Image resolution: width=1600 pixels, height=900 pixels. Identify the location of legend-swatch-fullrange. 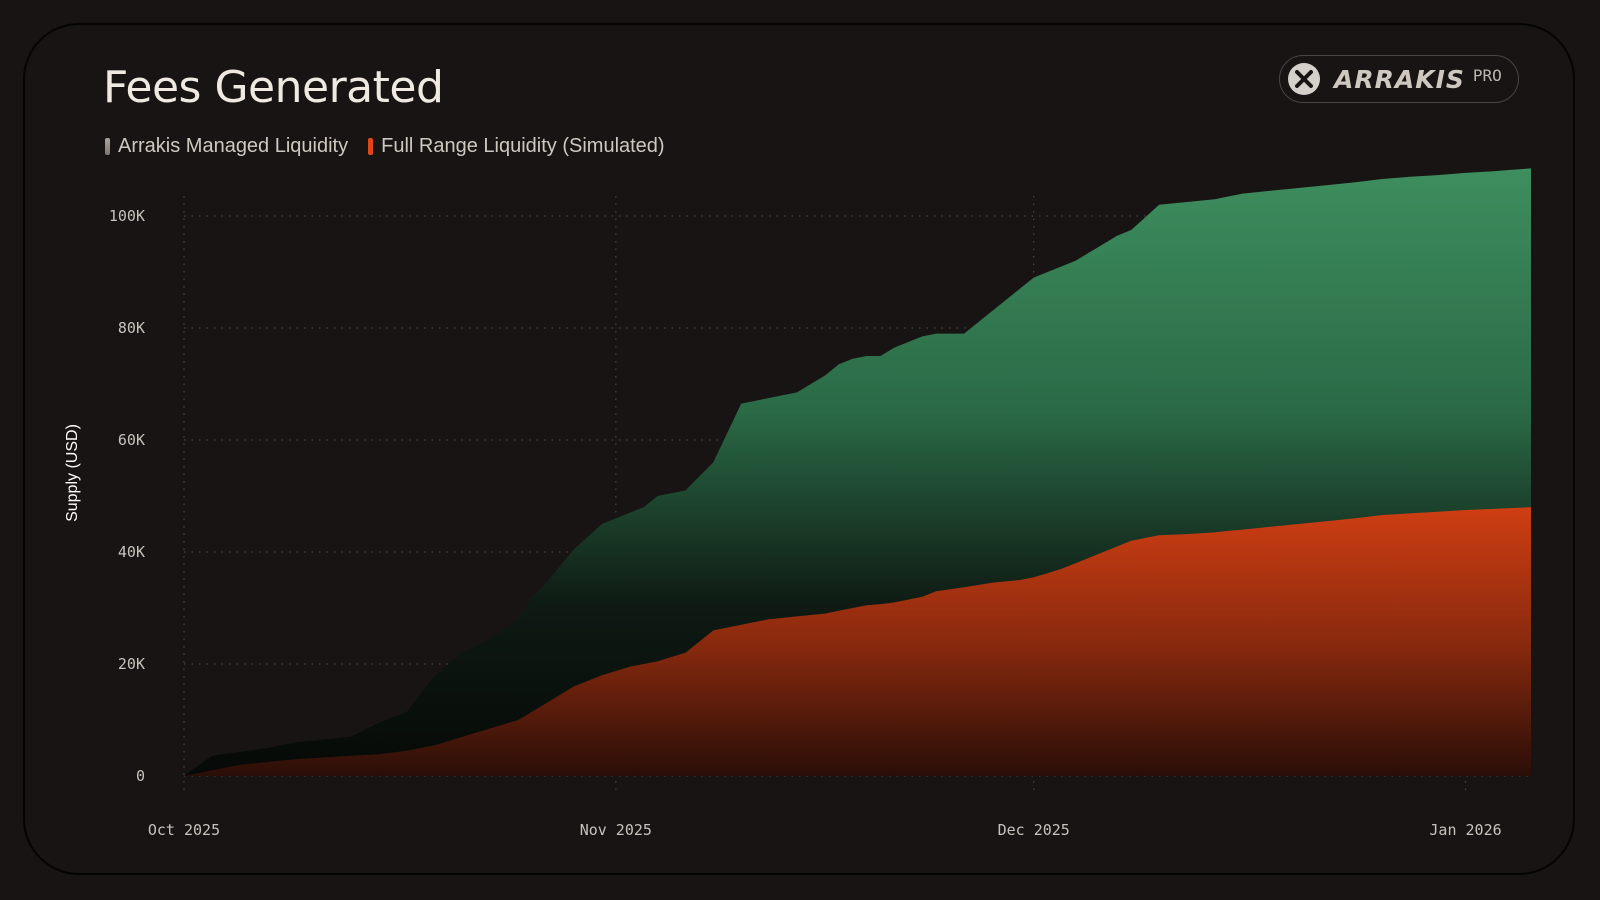
(371, 146).